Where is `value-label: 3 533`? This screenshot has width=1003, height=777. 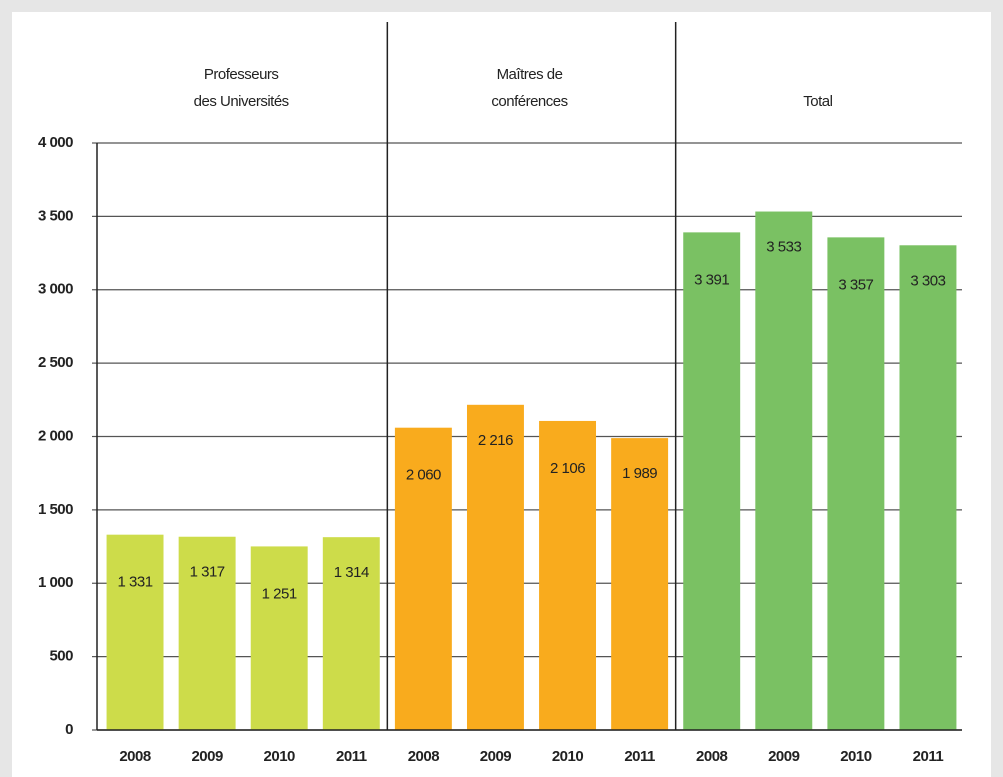
value-label: 3 533 is located at coordinates (783, 247).